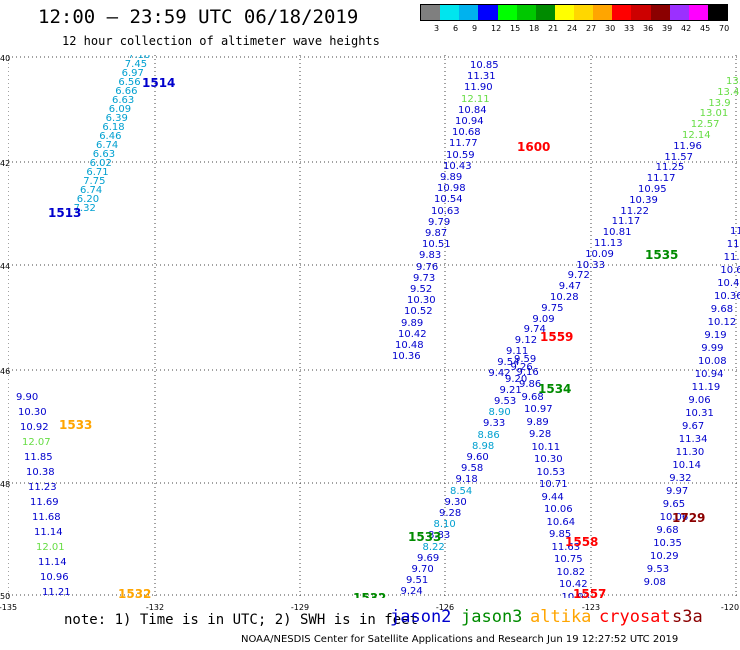  What do you see at coordinates (418, 312) in the screenshot?
I see `swh-label: 10.52` at bounding box center [418, 312].